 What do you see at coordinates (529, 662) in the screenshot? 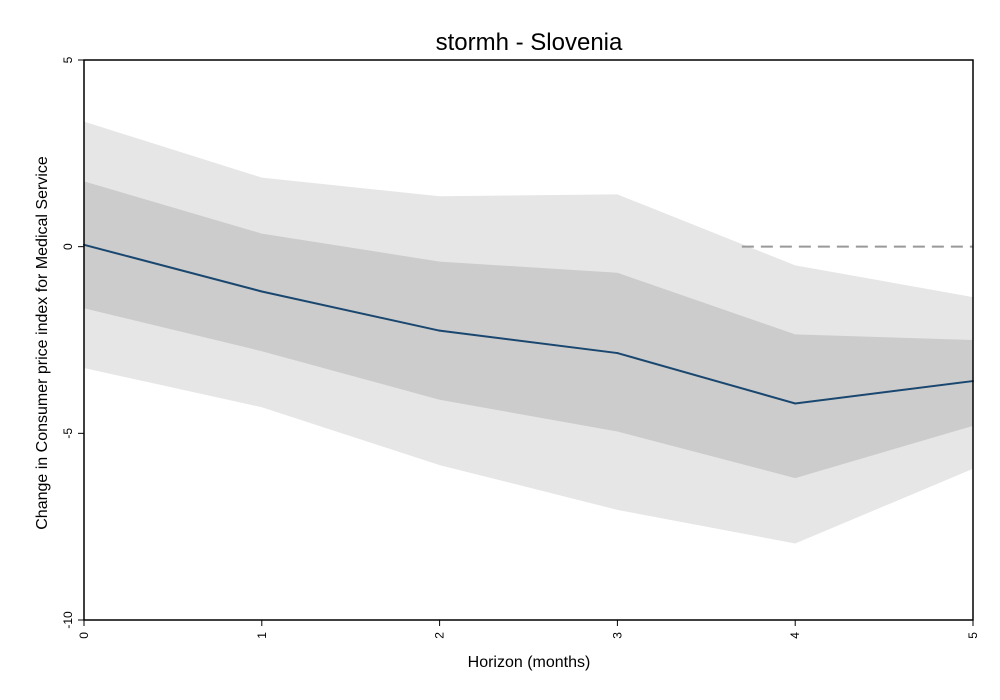
I see `x-axis-label: Horizon (months)` at bounding box center [529, 662].